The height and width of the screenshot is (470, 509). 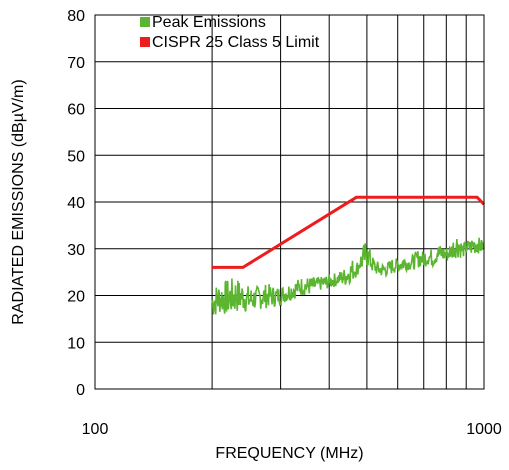 I want to click on legend-swatch-cispr-limit, so click(x=145, y=42).